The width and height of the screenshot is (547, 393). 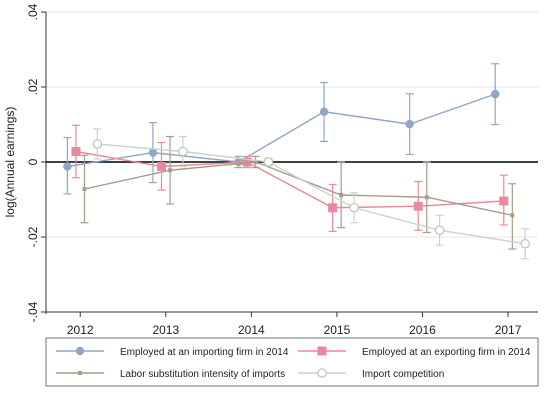 What do you see at coordinates (403, 374) in the screenshot?
I see `legend-label: Import competition` at bounding box center [403, 374].